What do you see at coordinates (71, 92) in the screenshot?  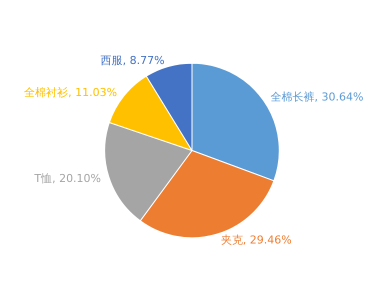 I see `slice-label: 全棉衬衫, 11.03%` at bounding box center [71, 92].